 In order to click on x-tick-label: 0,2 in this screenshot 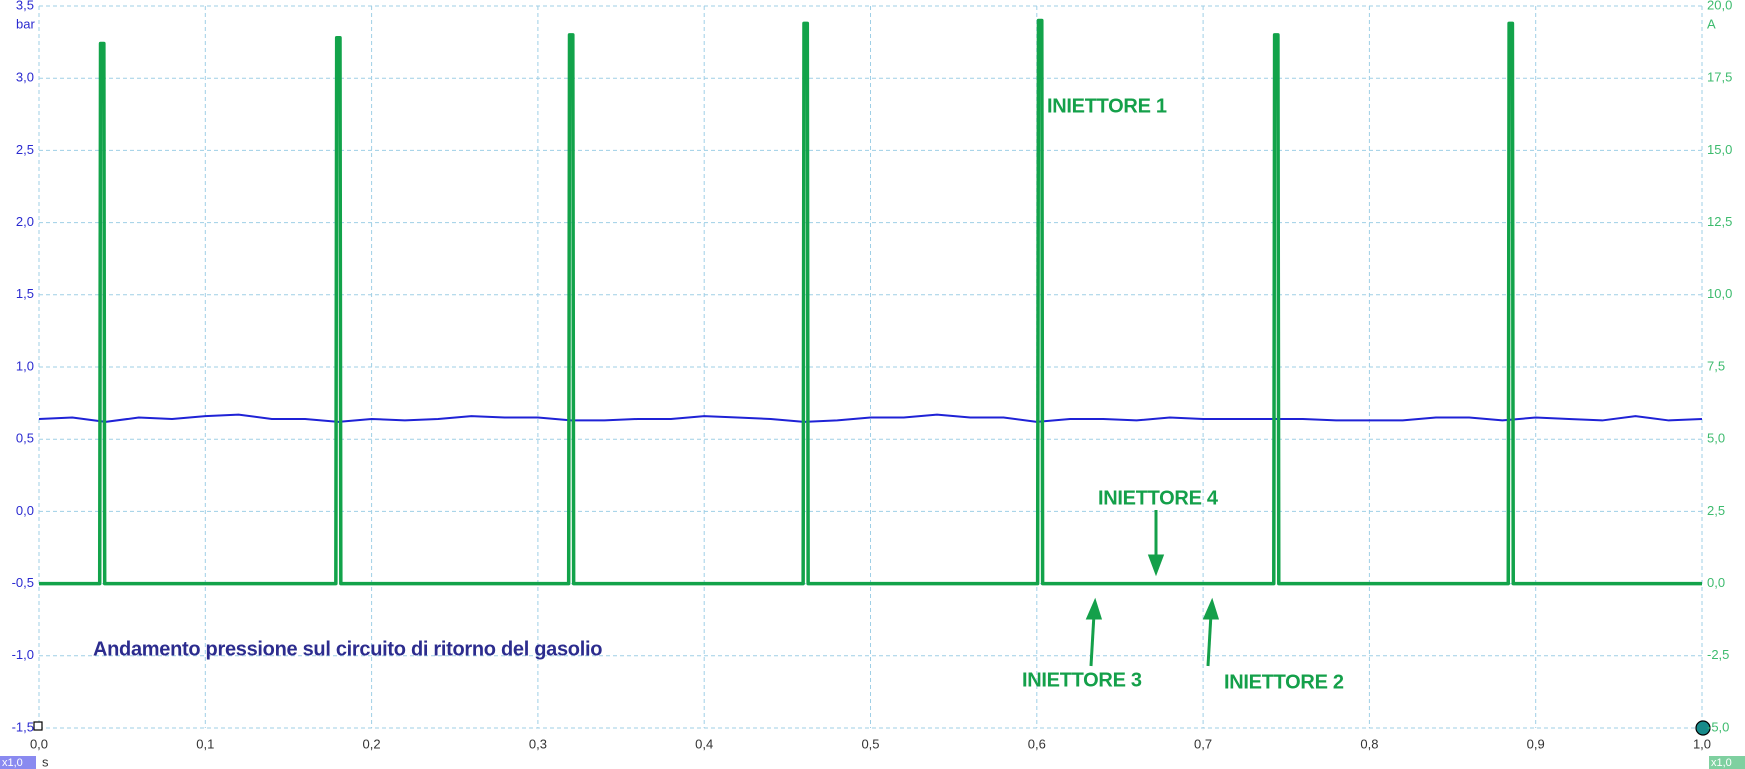, I will do `click(372, 743)`.